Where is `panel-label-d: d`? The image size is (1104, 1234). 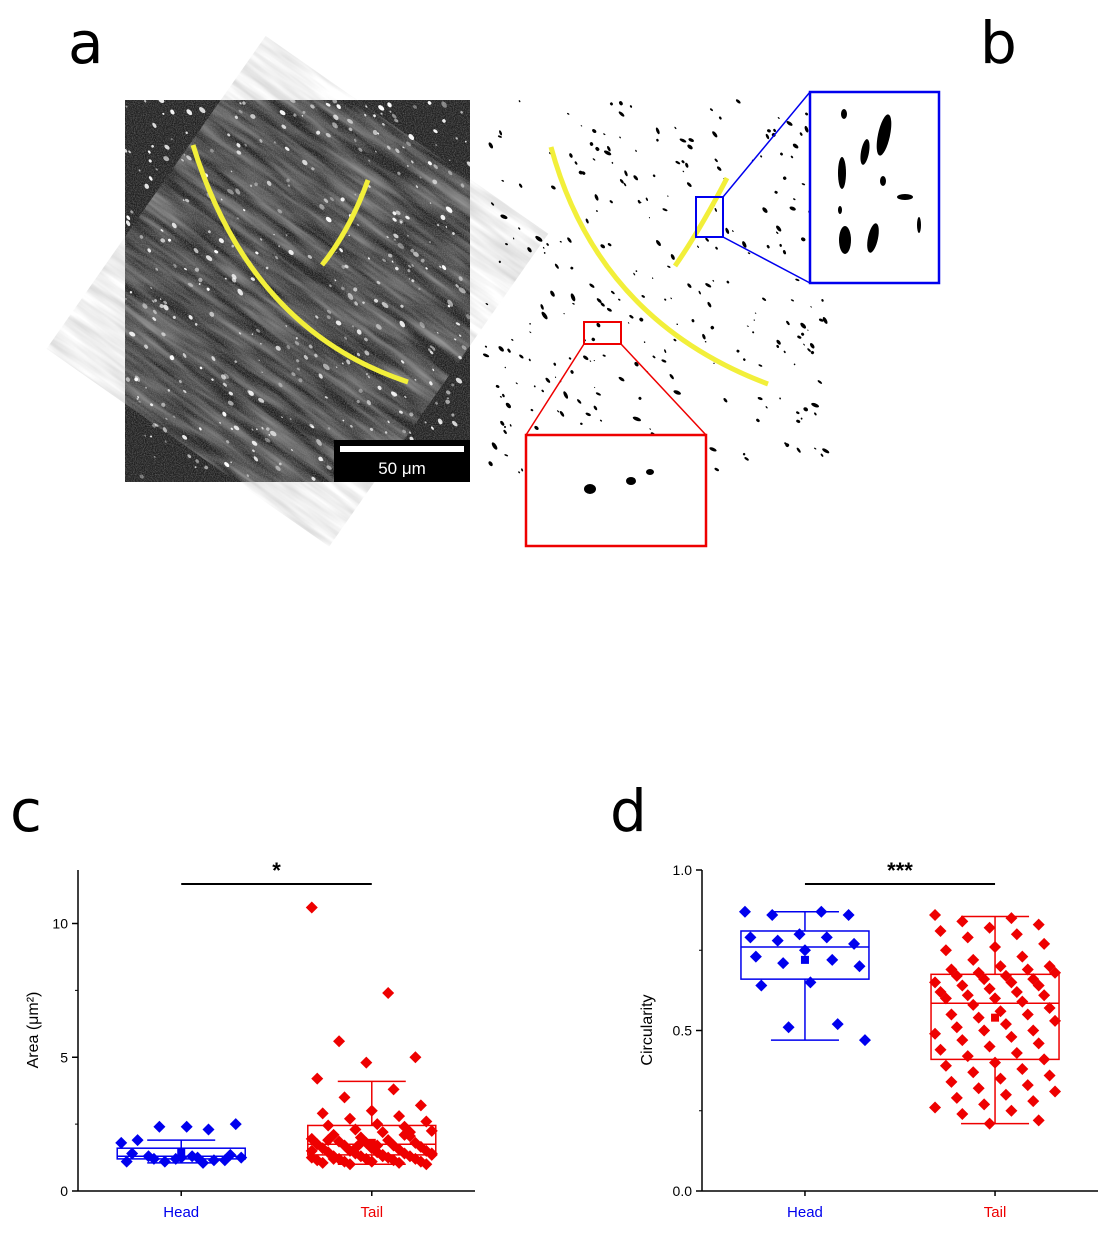 panel-label-d: d is located at coordinates (628, 811).